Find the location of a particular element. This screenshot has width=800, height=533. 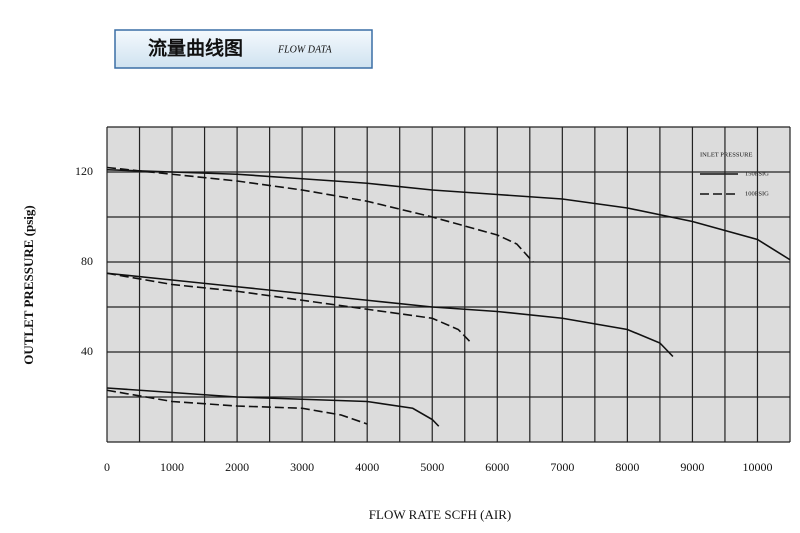

chart-subtitle: FLOW DATA is located at coordinates (305, 49).